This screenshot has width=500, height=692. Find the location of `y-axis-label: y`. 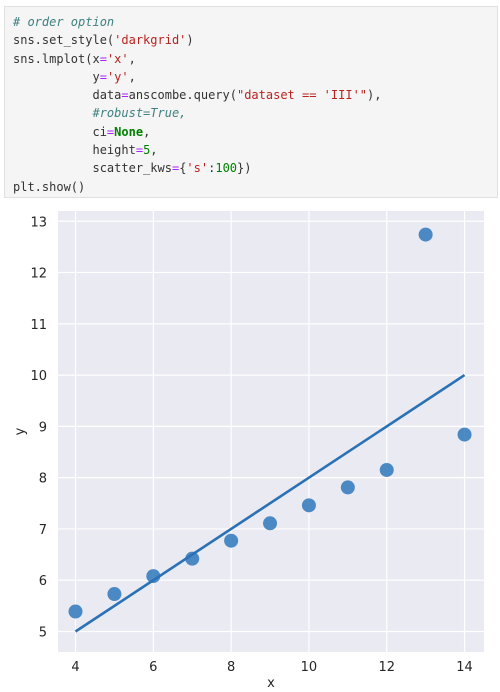

y-axis-label: y is located at coordinates (20, 431).